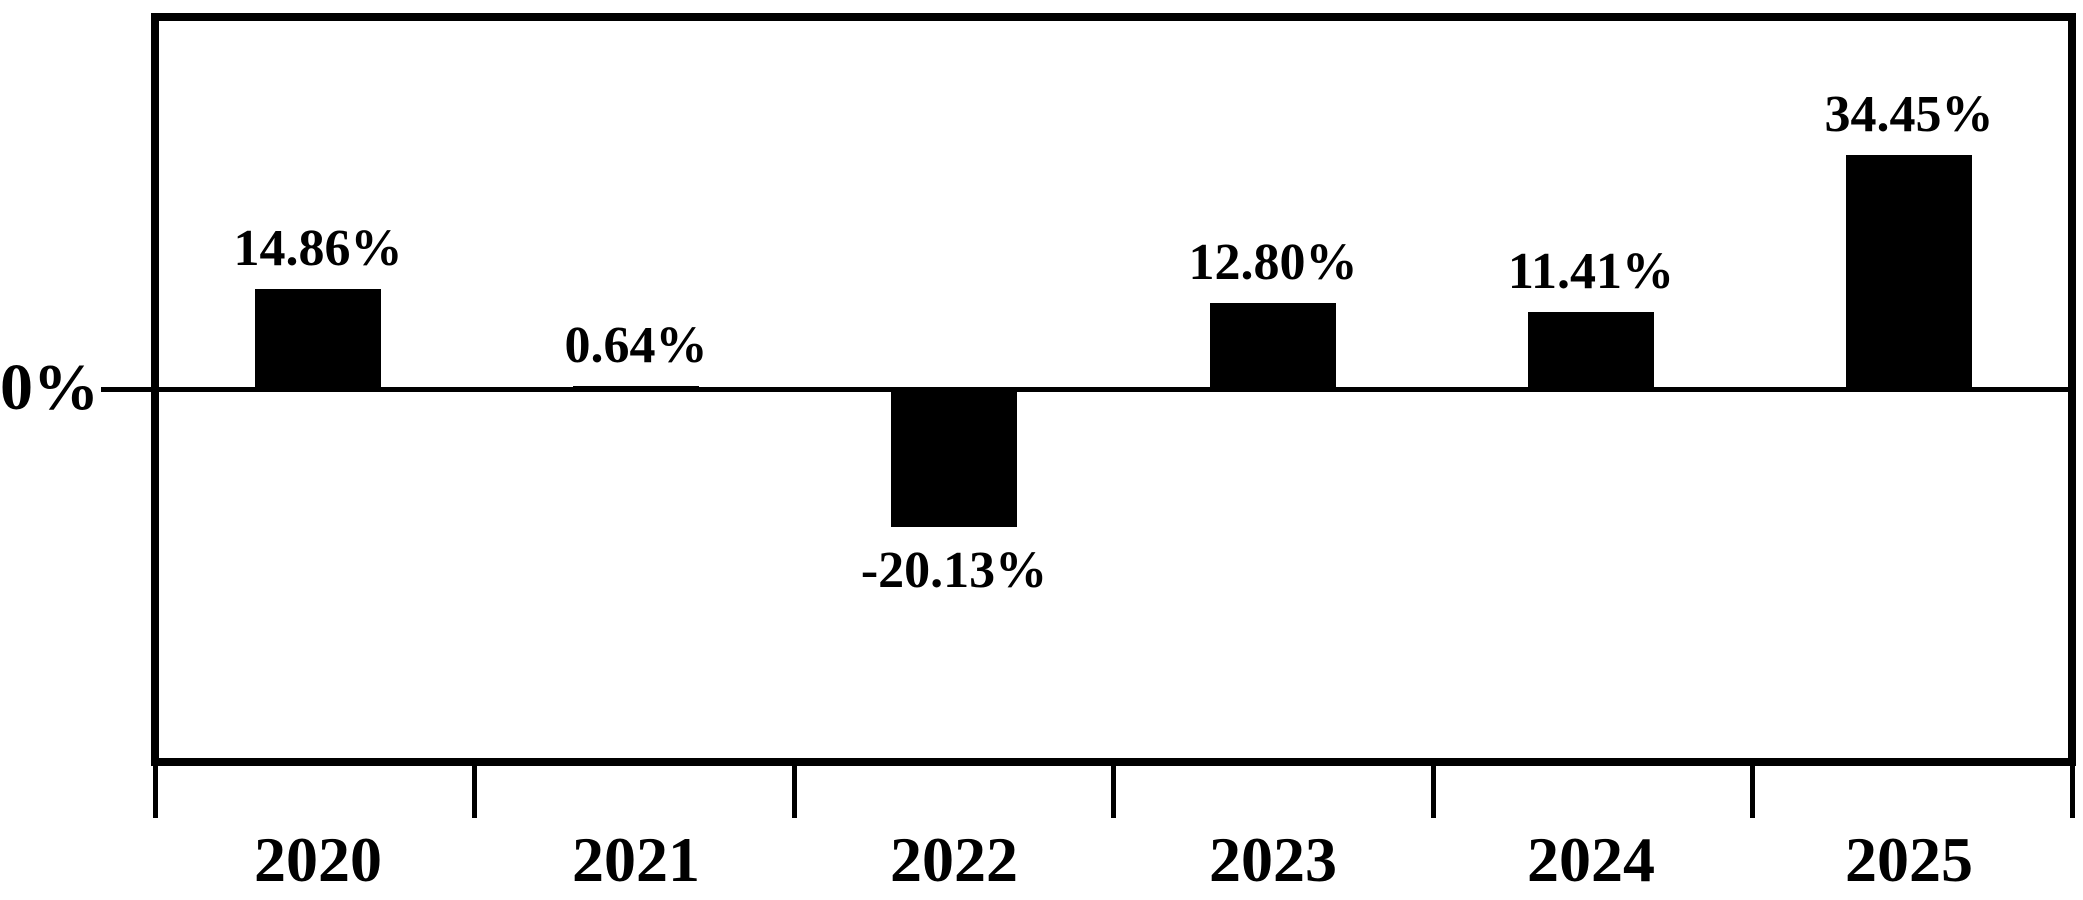 This screenshot has width=2083, height=900. I want to click on x-axis-label-2023: 2023, so click(1273, 859).